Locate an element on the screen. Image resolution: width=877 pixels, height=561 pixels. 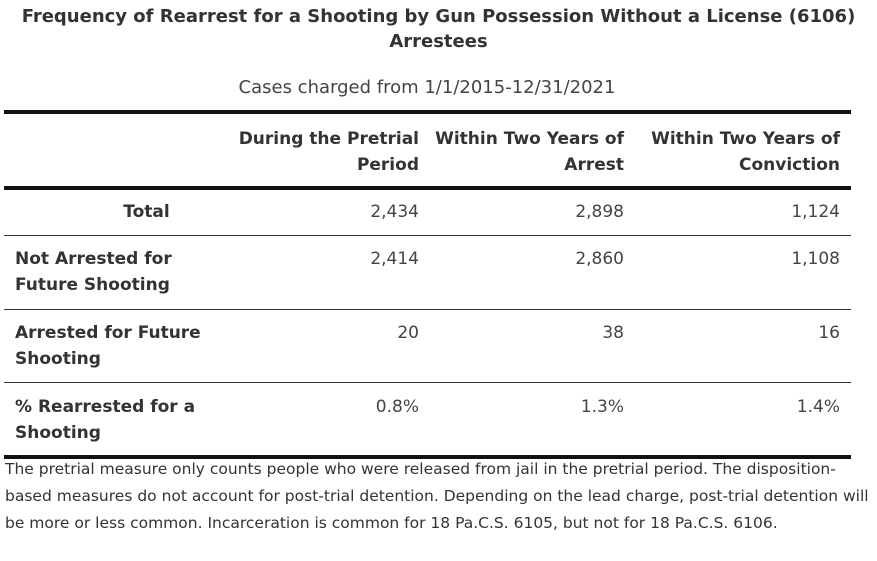
table-cell: 2,898 is located at coordinates (599, 212).